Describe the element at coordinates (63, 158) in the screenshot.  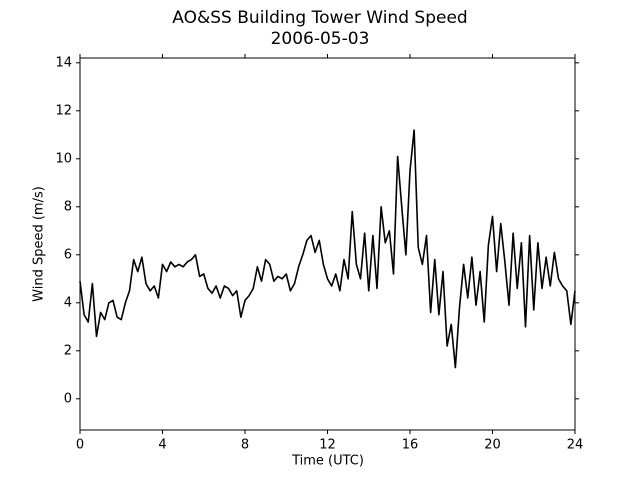
I see `y-tick-label: 10` at that location.